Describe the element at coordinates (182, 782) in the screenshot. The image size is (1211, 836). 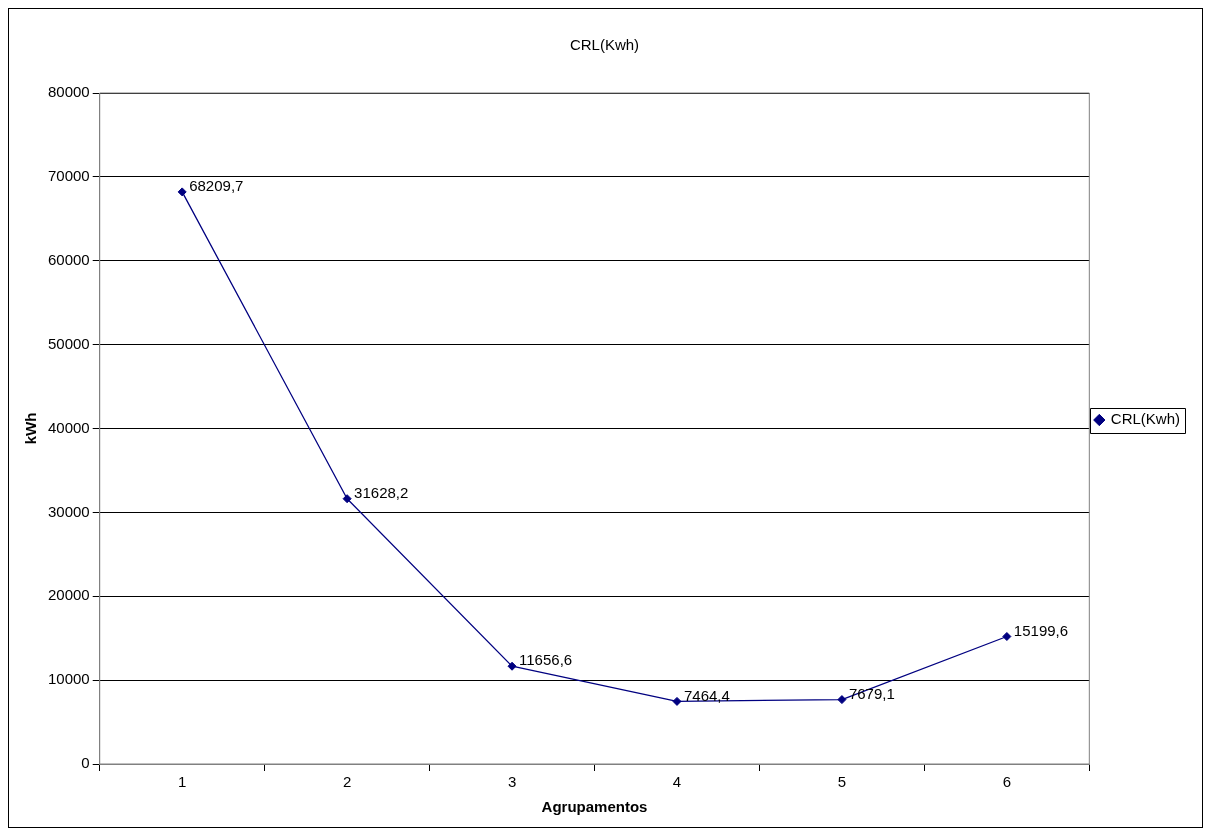
I see `x-tick-label: 1` at that location.